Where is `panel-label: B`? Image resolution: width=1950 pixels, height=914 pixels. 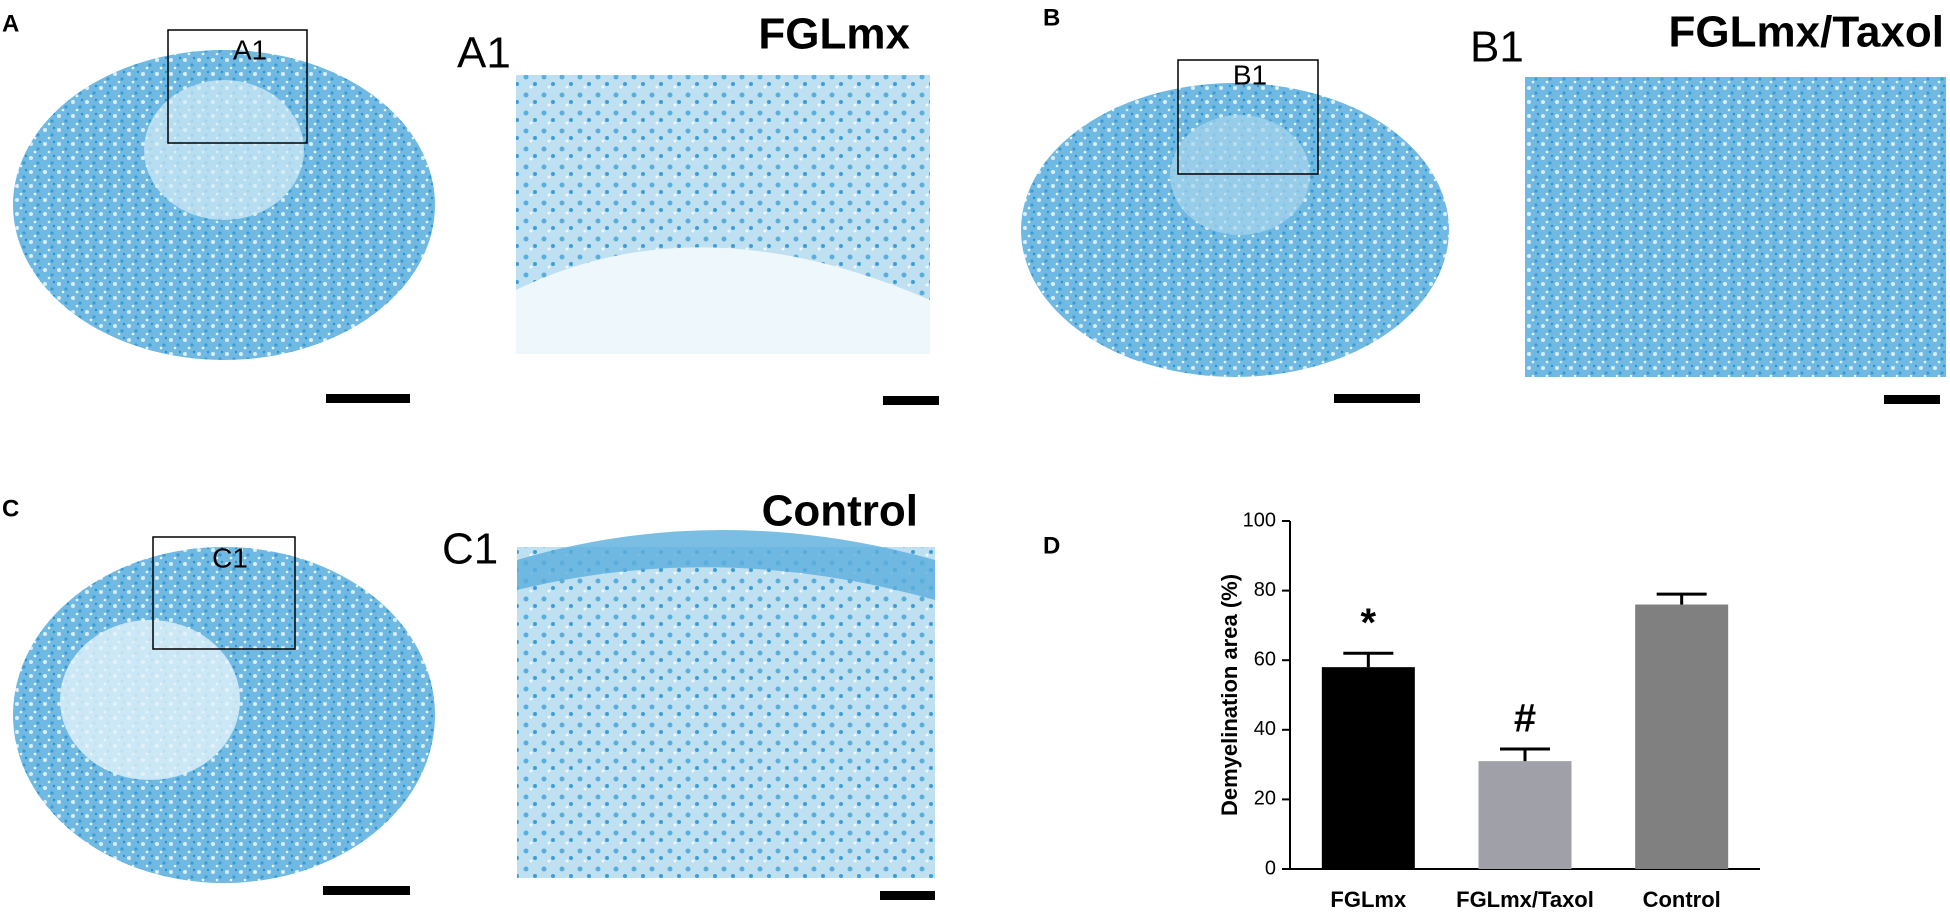 panel-label: B is located at coordinates (1051, 17).